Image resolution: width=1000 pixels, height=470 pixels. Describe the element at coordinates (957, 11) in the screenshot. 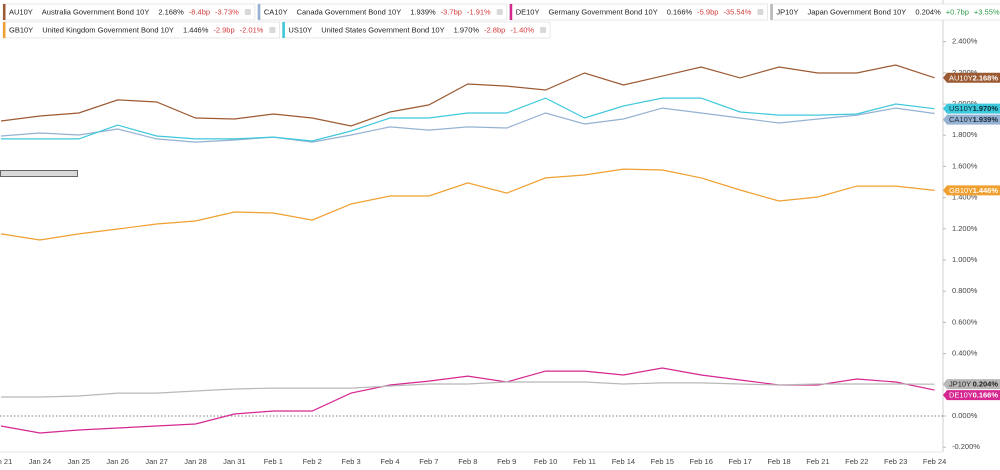

I see `legend-change: +0.7bp` at that location.